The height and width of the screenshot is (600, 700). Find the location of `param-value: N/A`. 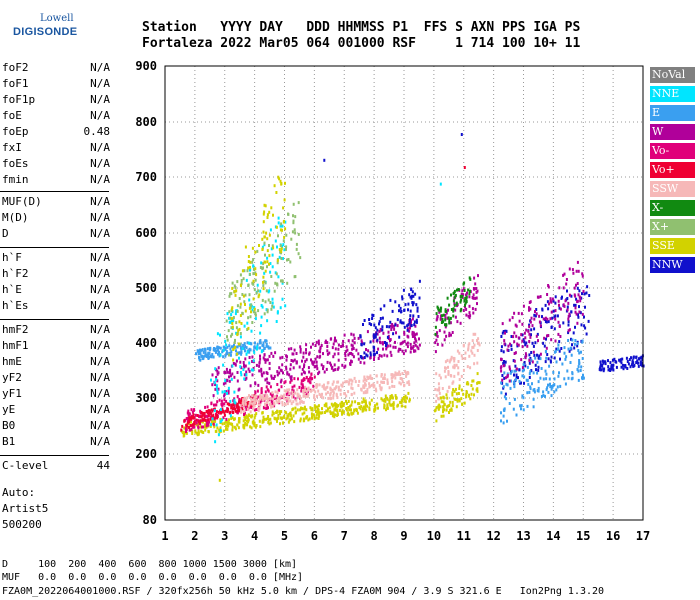

param-value: N/A is located at coordinates (100, 83).